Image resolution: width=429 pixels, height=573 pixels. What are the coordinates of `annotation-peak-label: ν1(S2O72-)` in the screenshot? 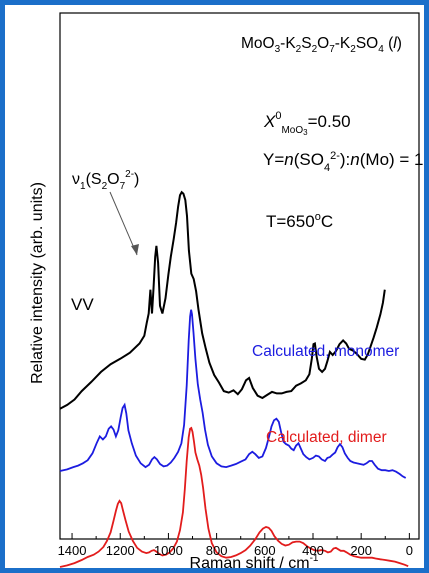 It's located at (105, 180).